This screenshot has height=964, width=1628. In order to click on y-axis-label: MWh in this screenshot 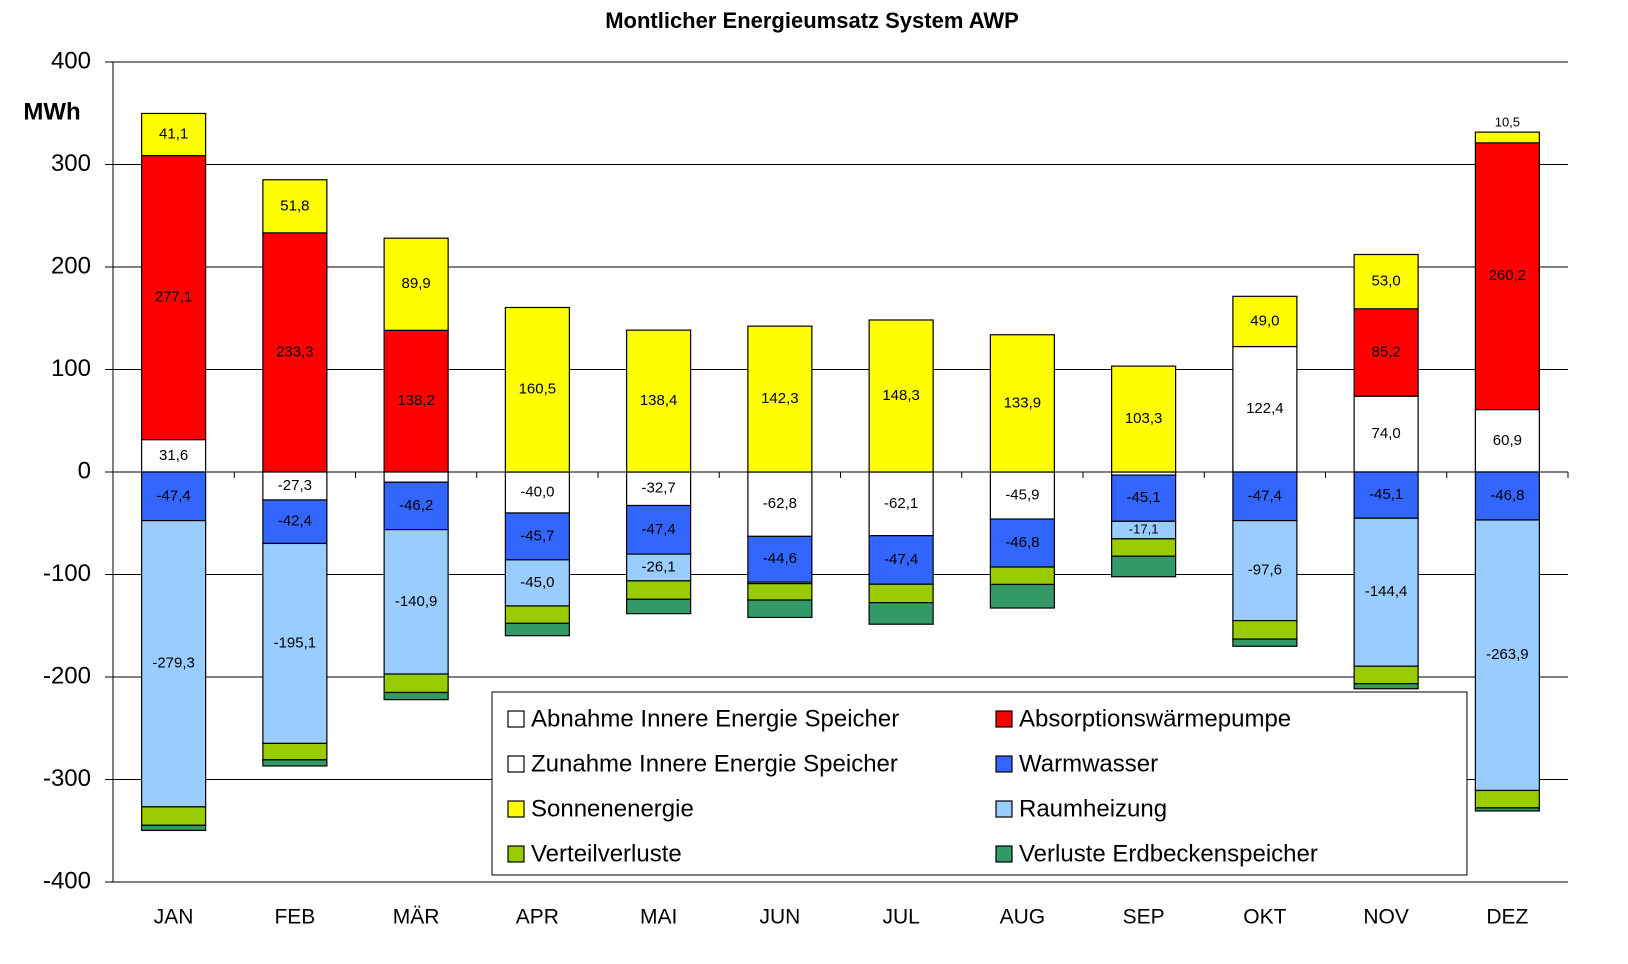, I will do `click(51, 111)`.